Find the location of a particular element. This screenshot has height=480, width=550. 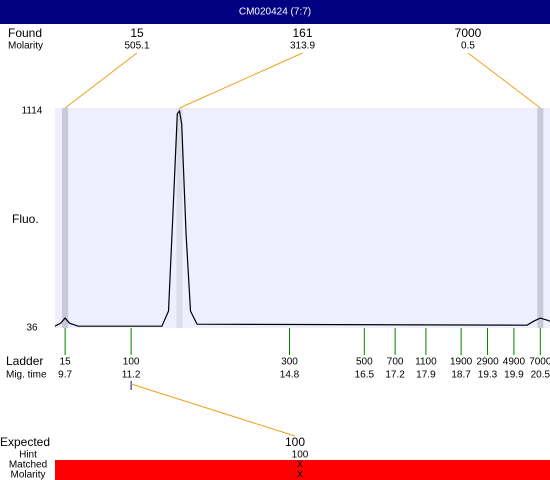

peak-size: 7000 is located at coordinates (468, 33).